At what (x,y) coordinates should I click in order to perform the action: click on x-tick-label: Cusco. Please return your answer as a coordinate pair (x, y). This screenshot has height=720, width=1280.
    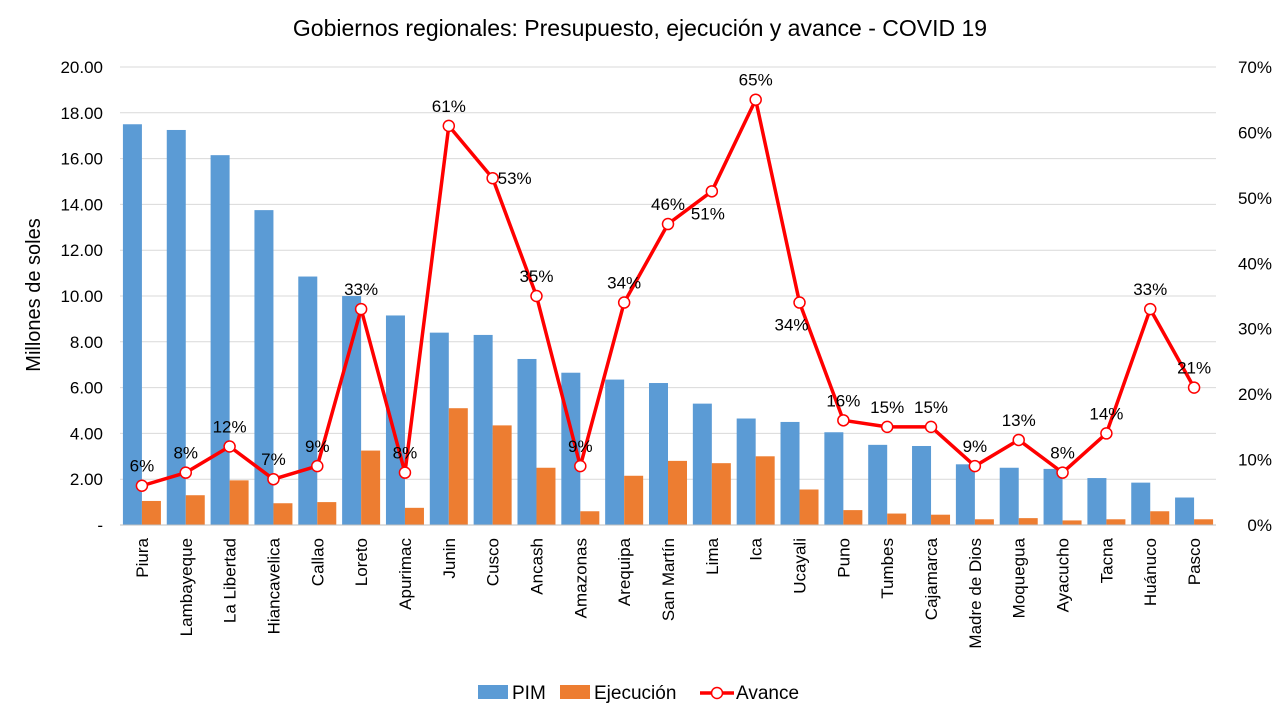
    Looking at the image, I should click on (493, 562).